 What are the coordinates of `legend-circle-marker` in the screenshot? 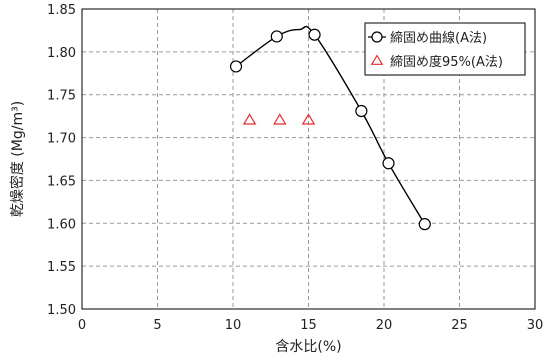 It's located at (377, 37).